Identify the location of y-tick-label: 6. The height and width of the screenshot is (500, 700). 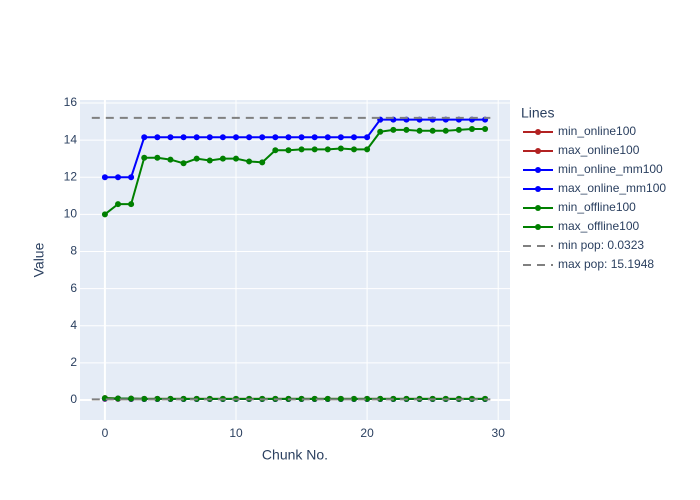
(73, 288).